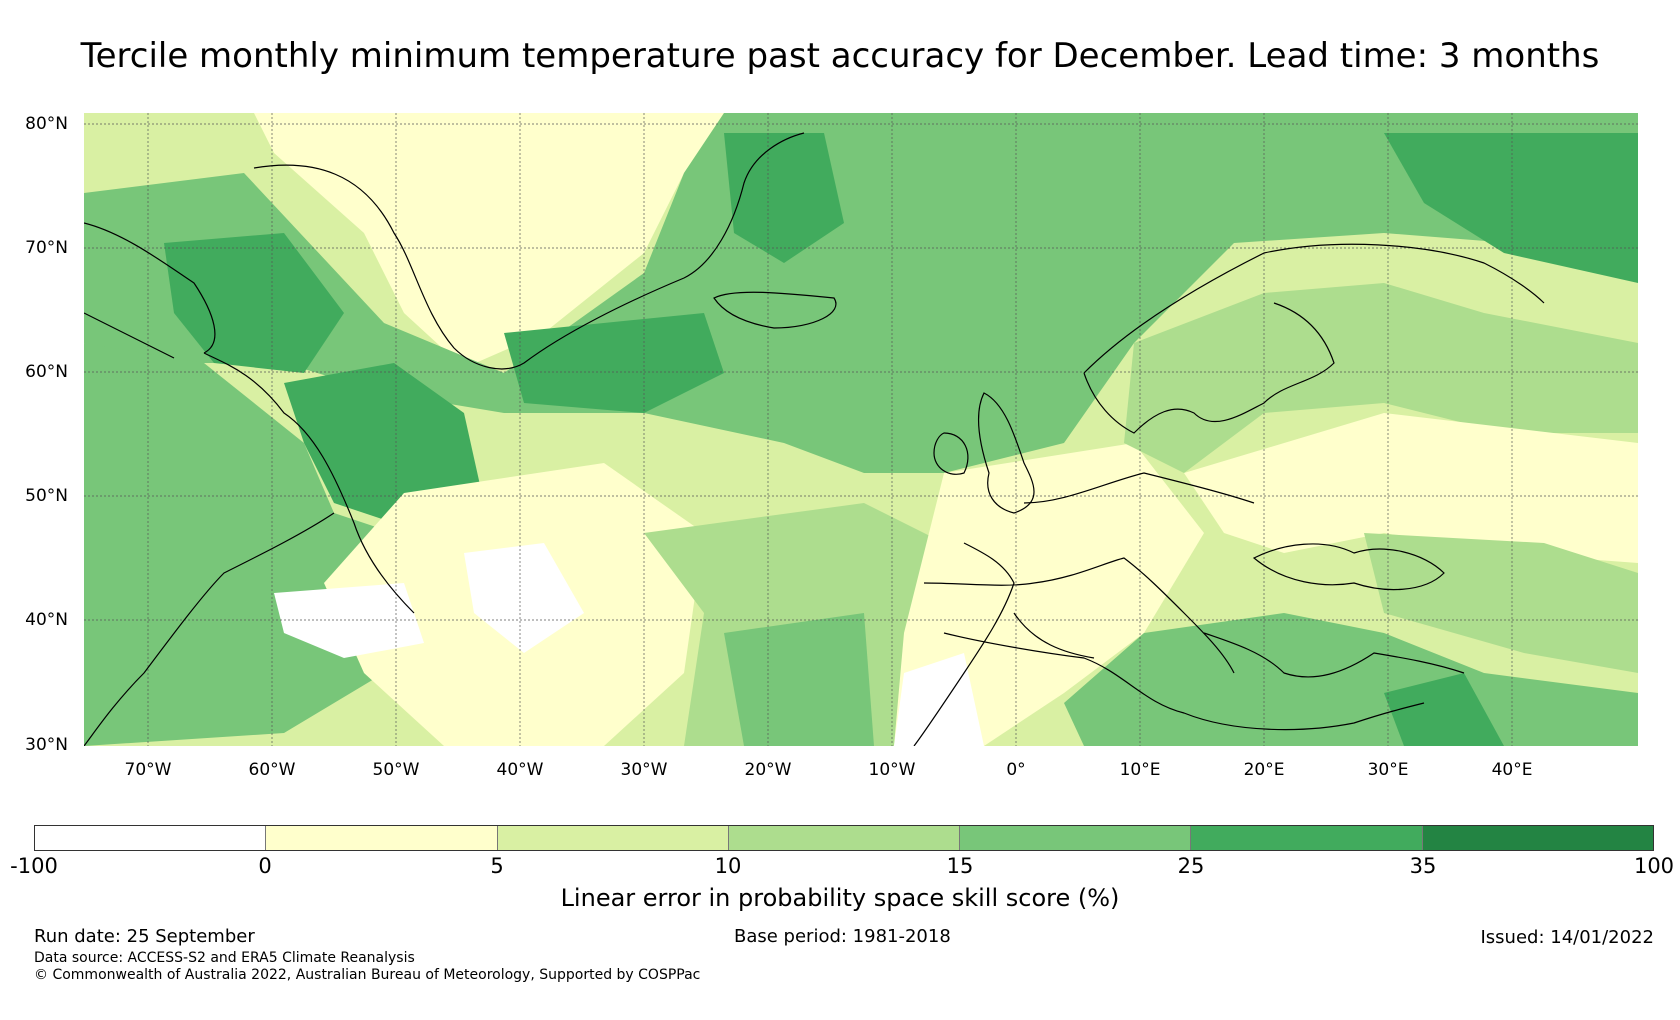  What do you see at coordinates (1444, 709) in the screenshot?
I see `region-levant-high` at bounding box center [1444, 709].